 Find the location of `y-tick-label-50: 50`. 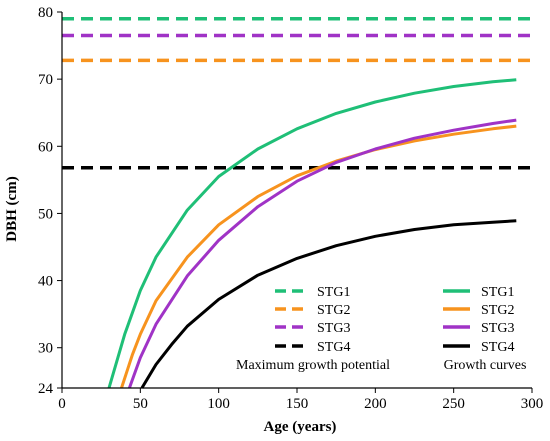

y-tick-label-50: 50 is located at coordinates (45, 214).